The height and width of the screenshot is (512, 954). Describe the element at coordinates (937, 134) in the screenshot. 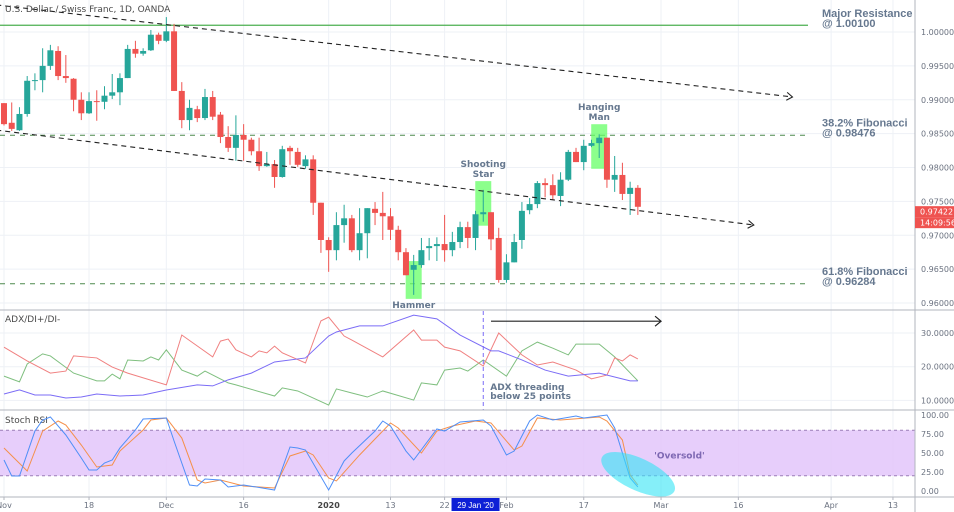

I see `price-tick-label: 0.98500` at that location.